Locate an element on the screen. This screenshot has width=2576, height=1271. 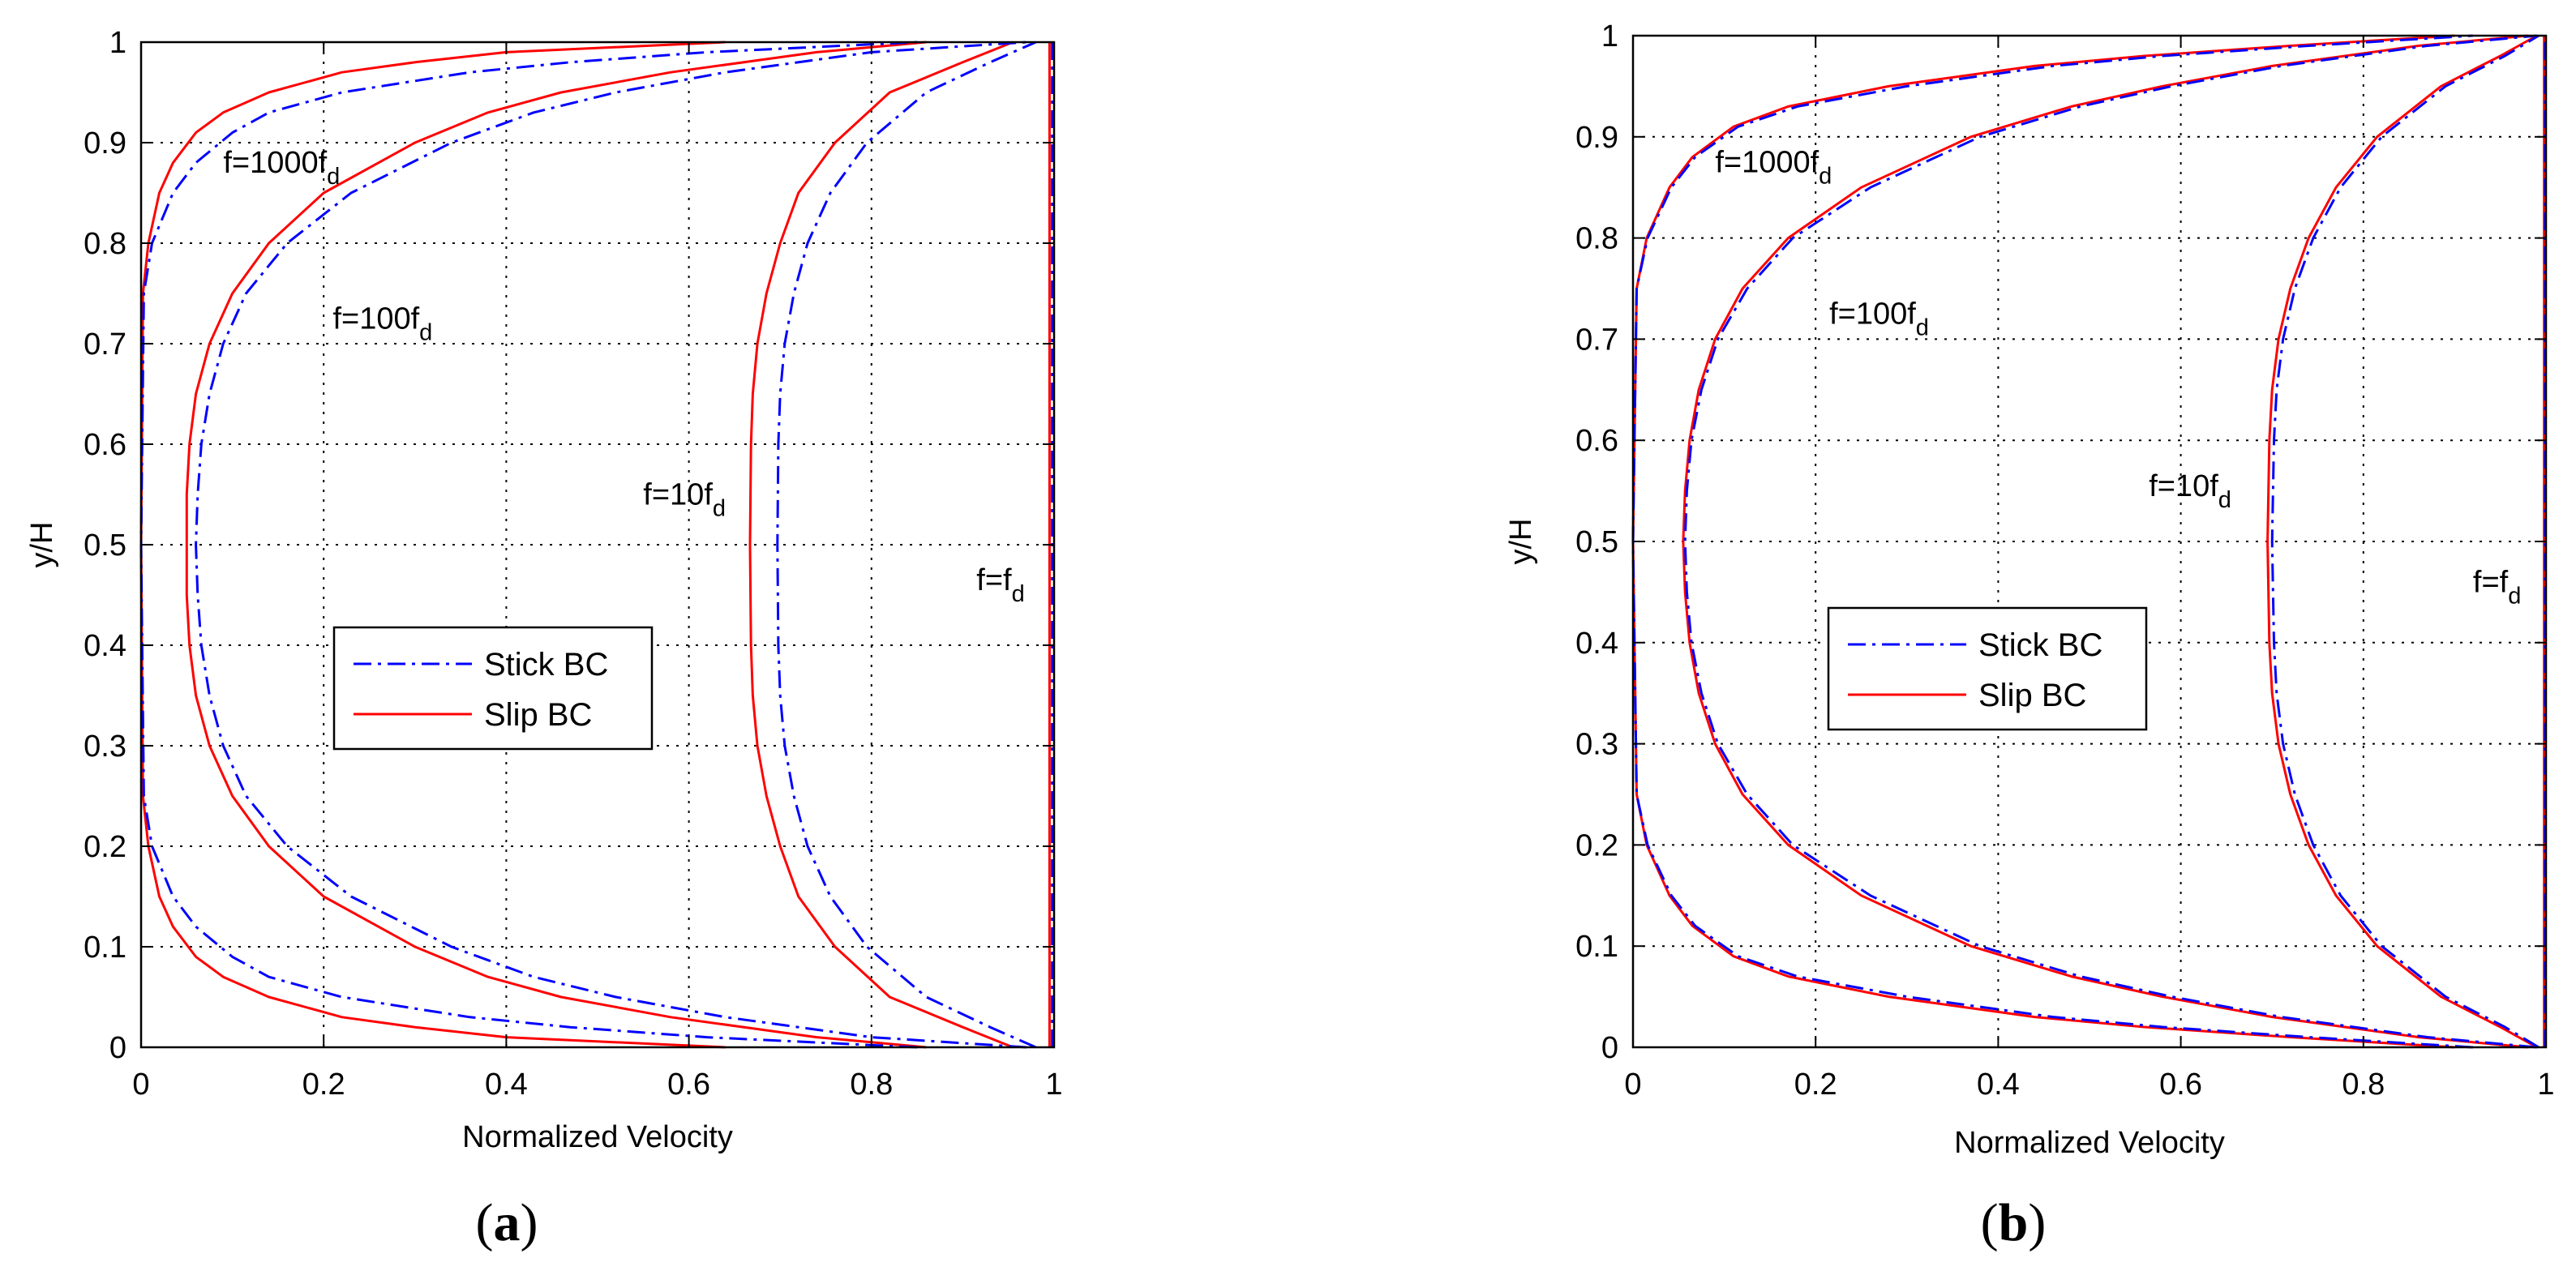
panel-label: (a) is located at coordinates (507, 1222).